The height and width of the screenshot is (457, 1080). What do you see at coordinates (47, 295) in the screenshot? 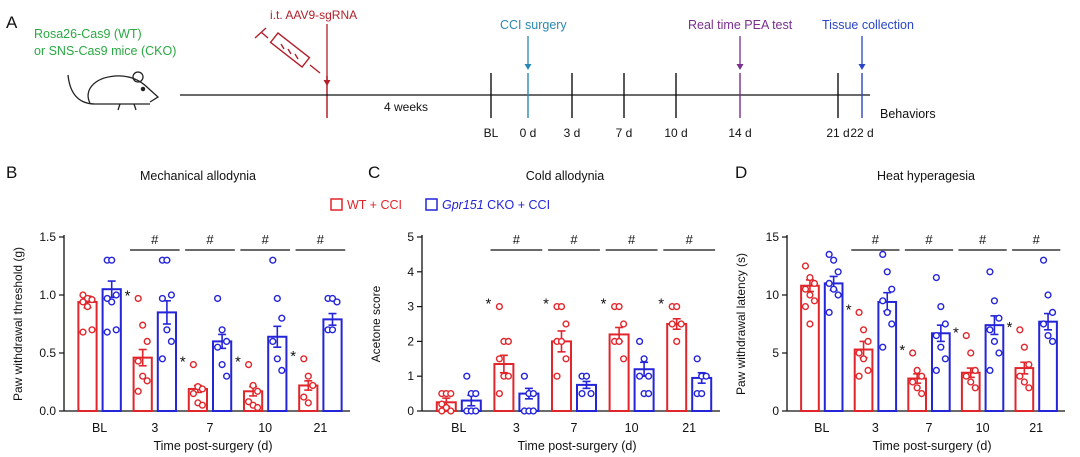
I see `y-tick-label: 1.0` at bounding box center [47, 295].